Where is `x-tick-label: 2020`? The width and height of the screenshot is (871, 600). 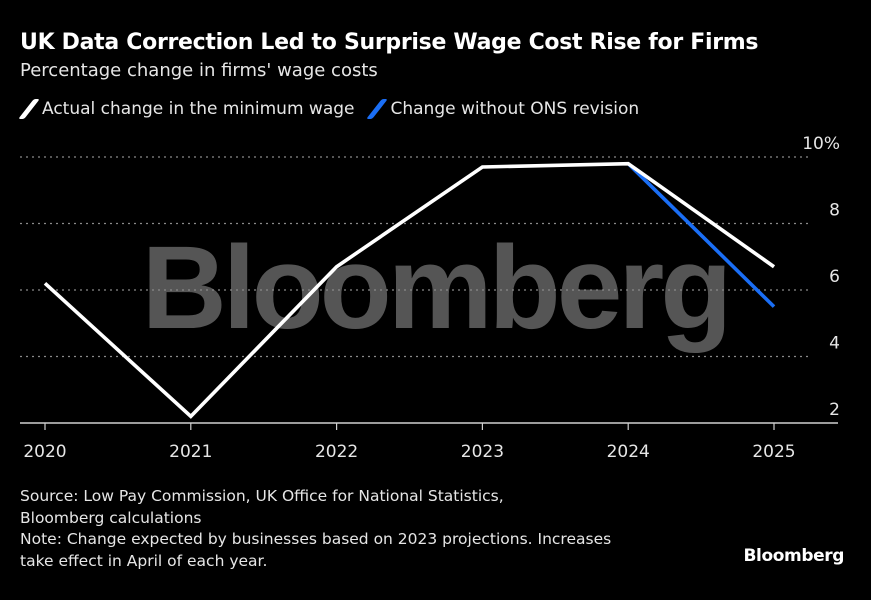 x-tick-label: 2020 is located at coordinates (44, 452).